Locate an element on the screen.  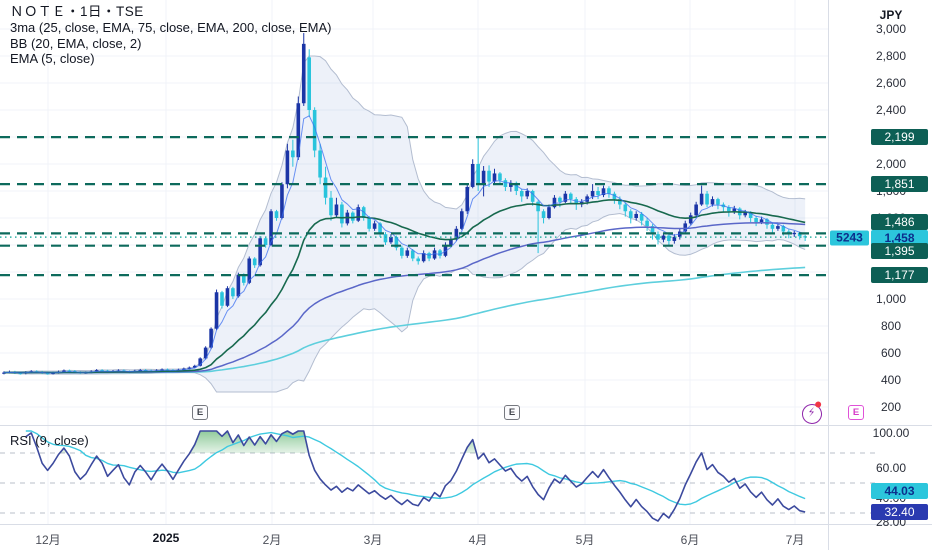
indicator-legend-ema: EMA (5, close) is located at coordinates (52, 58).